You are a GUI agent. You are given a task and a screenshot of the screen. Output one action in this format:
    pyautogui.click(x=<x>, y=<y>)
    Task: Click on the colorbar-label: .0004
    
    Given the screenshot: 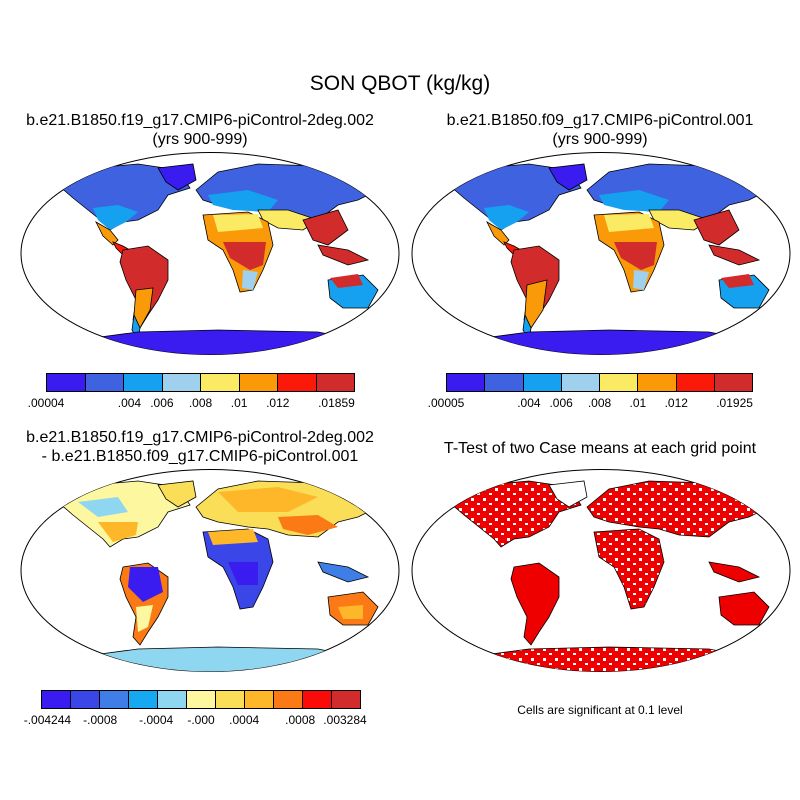 What is the action you would take?
    pyautogui.click(x=244, y=720)
    